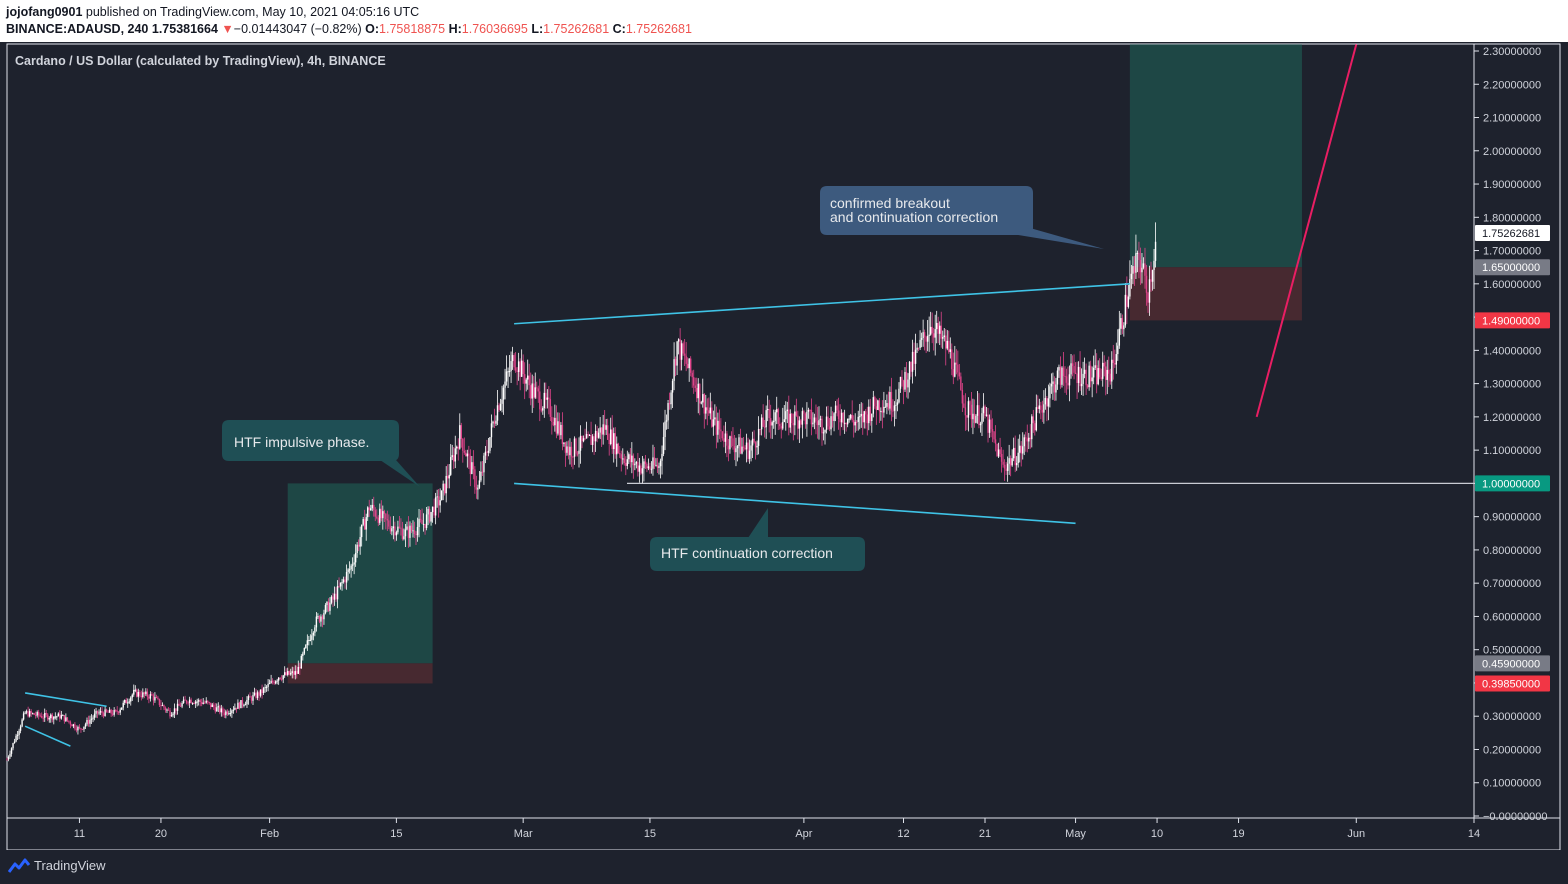 The width and height of the screenshot is (1568, 884). I want to click on x-tick-label: Apr, so click(803, 834).